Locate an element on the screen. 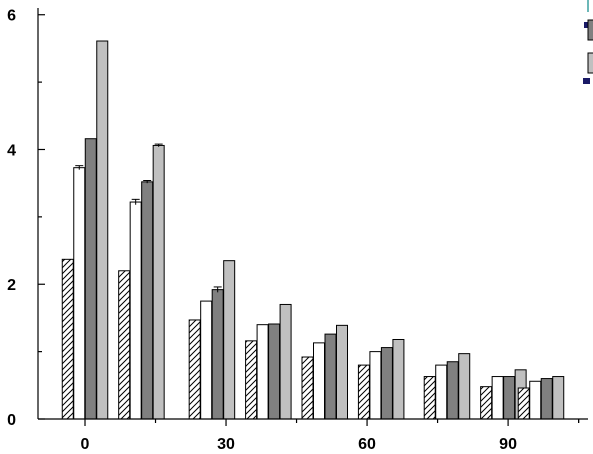 The image size is (593, 454). x-tick-label: 0 is located at coordinates (85, 444).